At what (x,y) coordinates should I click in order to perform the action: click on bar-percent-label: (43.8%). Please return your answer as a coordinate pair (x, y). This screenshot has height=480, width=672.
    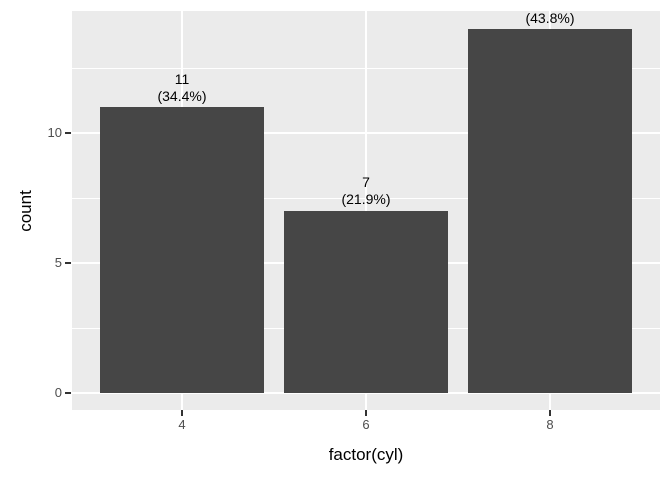
    Looking at the image, I should click on (550, 18).